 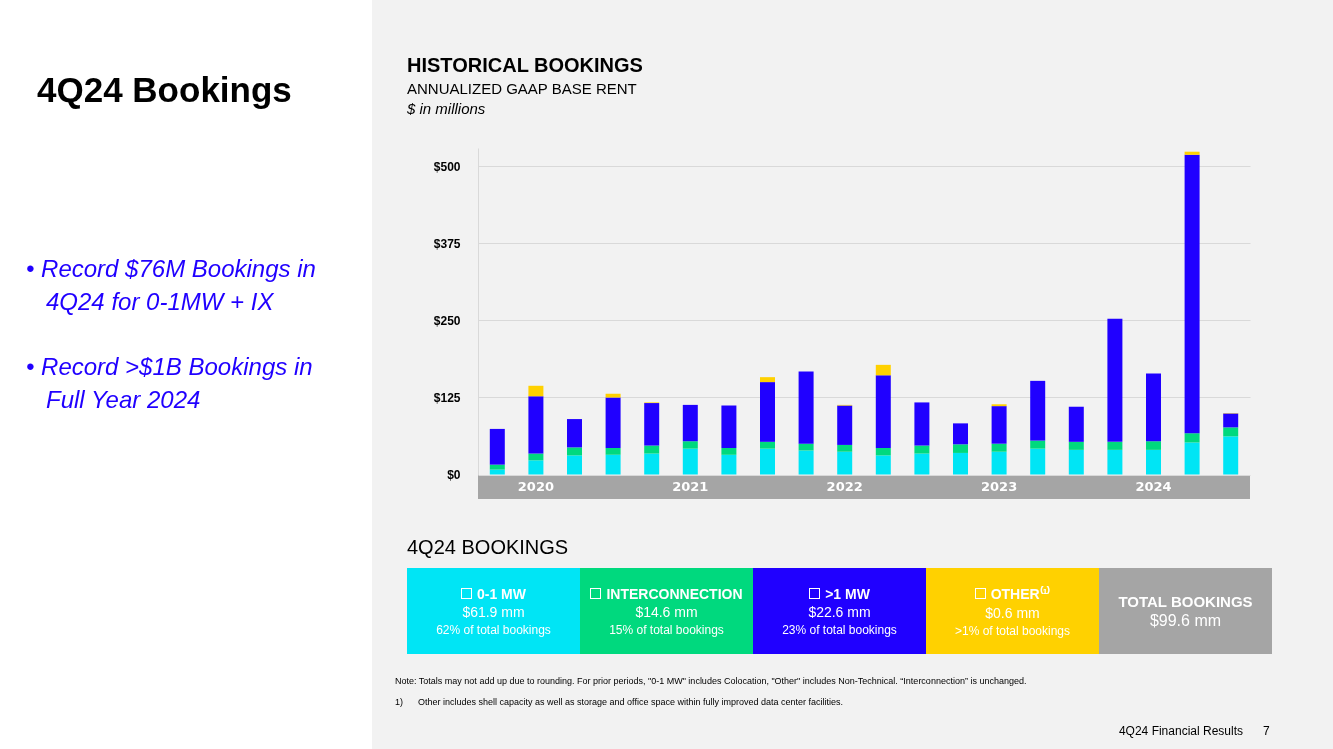 What do you see at coordinates (447, 320) in the screenshot?
I see `y-tick-label: $250` at bounding box center [447, 320].